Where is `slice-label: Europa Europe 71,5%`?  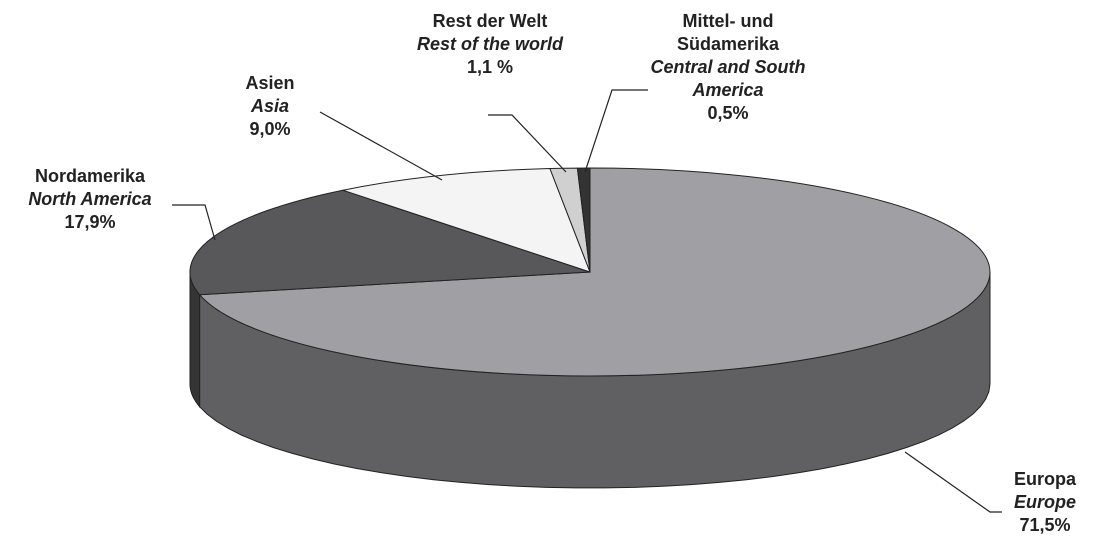 slice-label: Europa Europe 71,5% is located at coordinates (1034, 502).